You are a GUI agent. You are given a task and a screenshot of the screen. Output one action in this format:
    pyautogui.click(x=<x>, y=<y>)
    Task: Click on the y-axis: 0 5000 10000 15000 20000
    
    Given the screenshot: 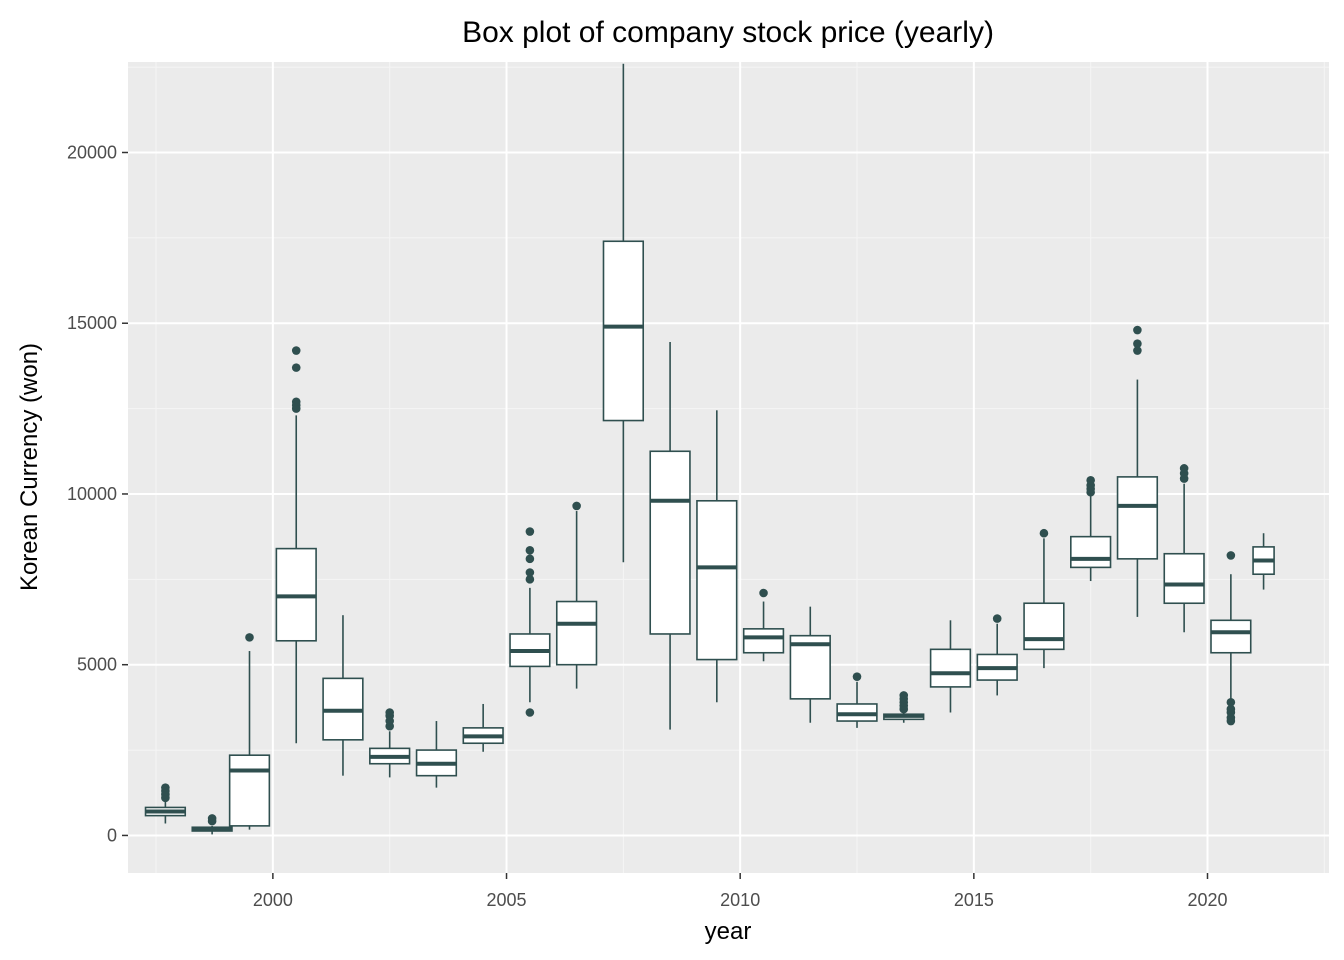 What is the action you would take?
    pyautogui.click(x=97, y=493)
    